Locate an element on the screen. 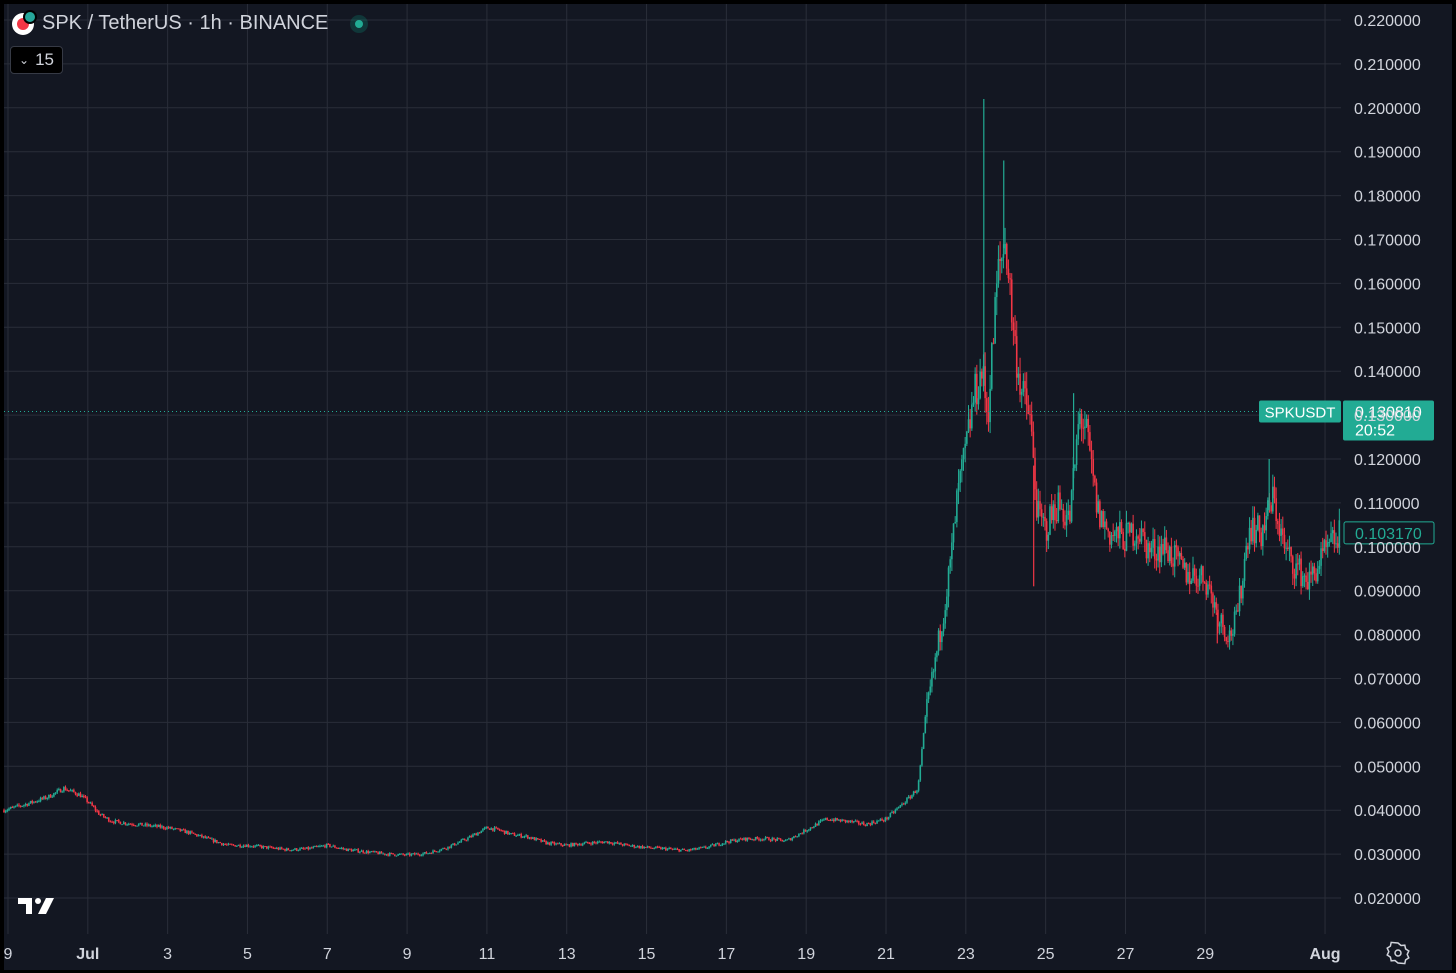 This screenshot has width=1456, height=973. indicator-toggle-button: ⌄ 15 is located at coordinates (36, 60).